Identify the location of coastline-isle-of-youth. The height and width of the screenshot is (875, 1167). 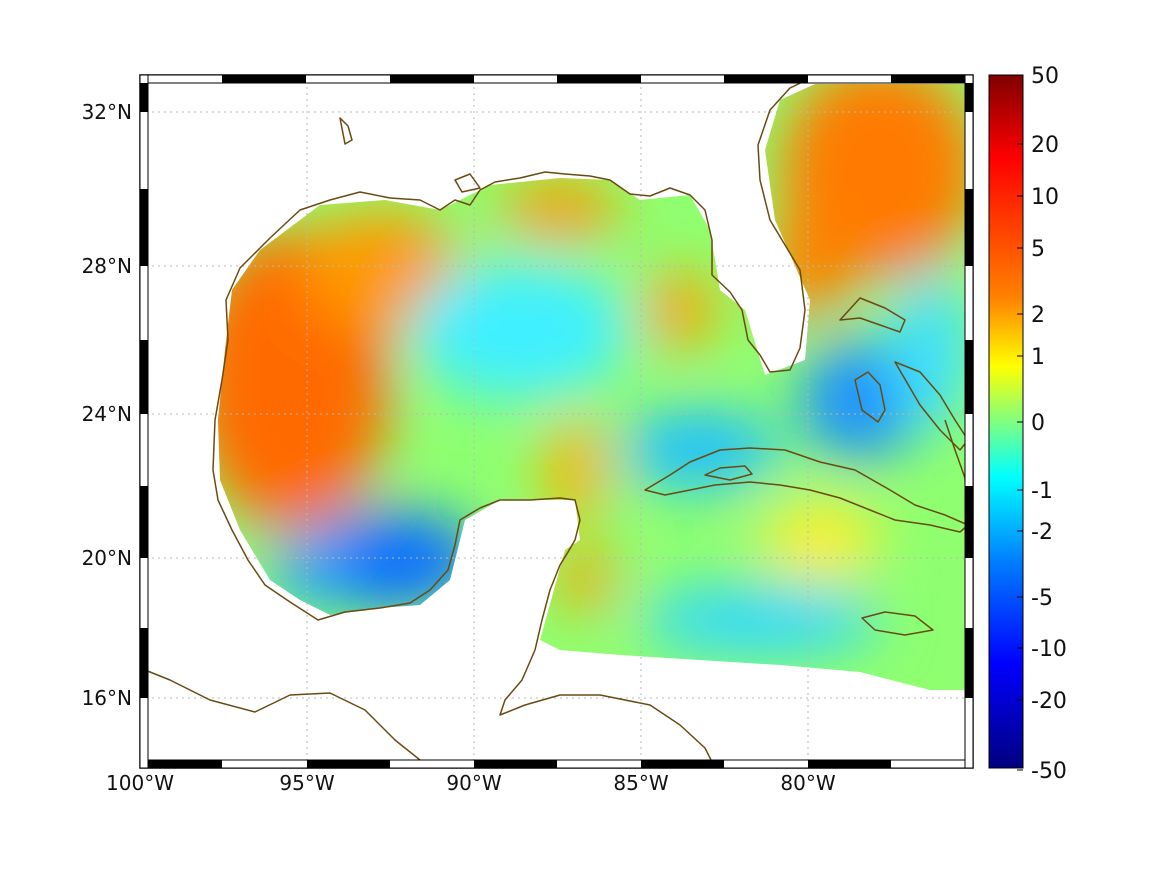
(728, 473).